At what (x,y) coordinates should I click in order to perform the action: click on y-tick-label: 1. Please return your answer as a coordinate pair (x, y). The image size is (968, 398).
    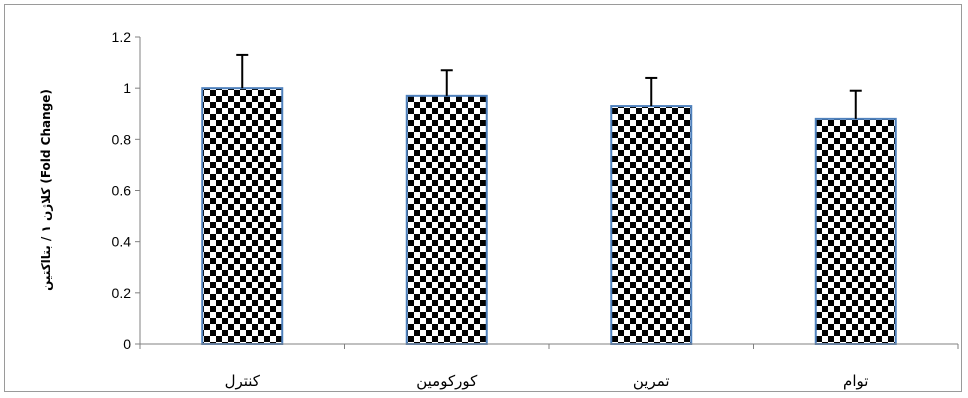
    Looking at the image, I should click on (127, 88).